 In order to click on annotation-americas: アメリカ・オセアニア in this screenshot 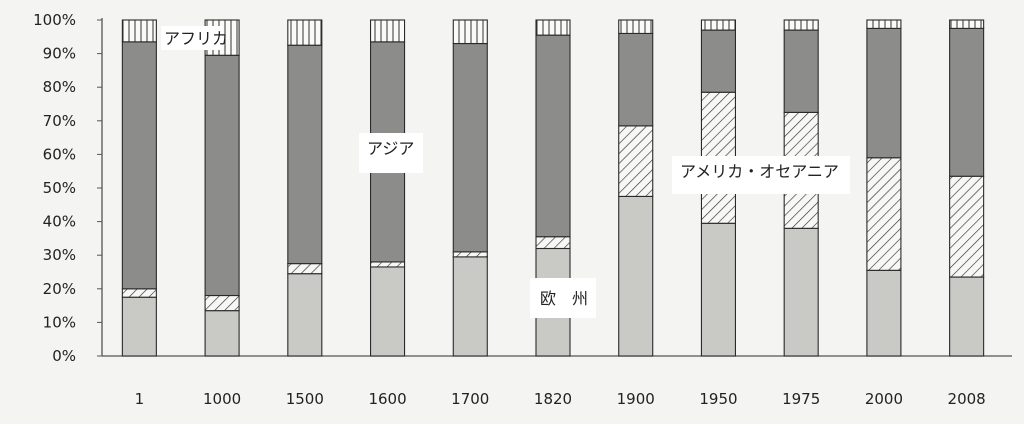, I will do `click(761, 175)`.